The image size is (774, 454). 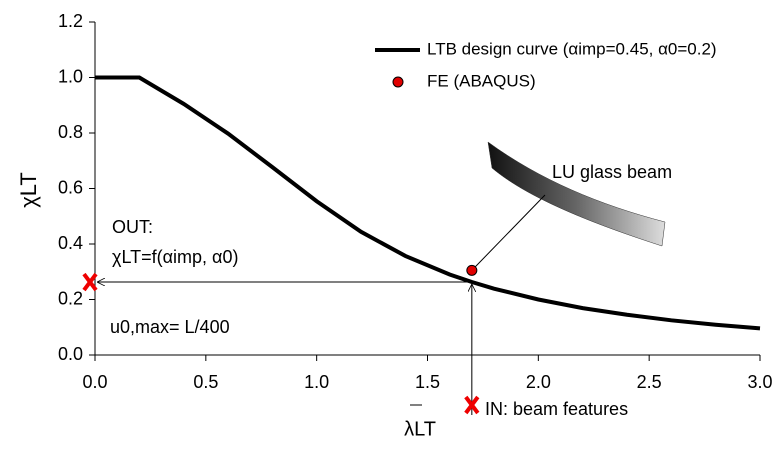 What do you see at coordinates (70, 76) in the screenshot?
I see `y-tick-label: 1.0` at bounding box center [70, 76].